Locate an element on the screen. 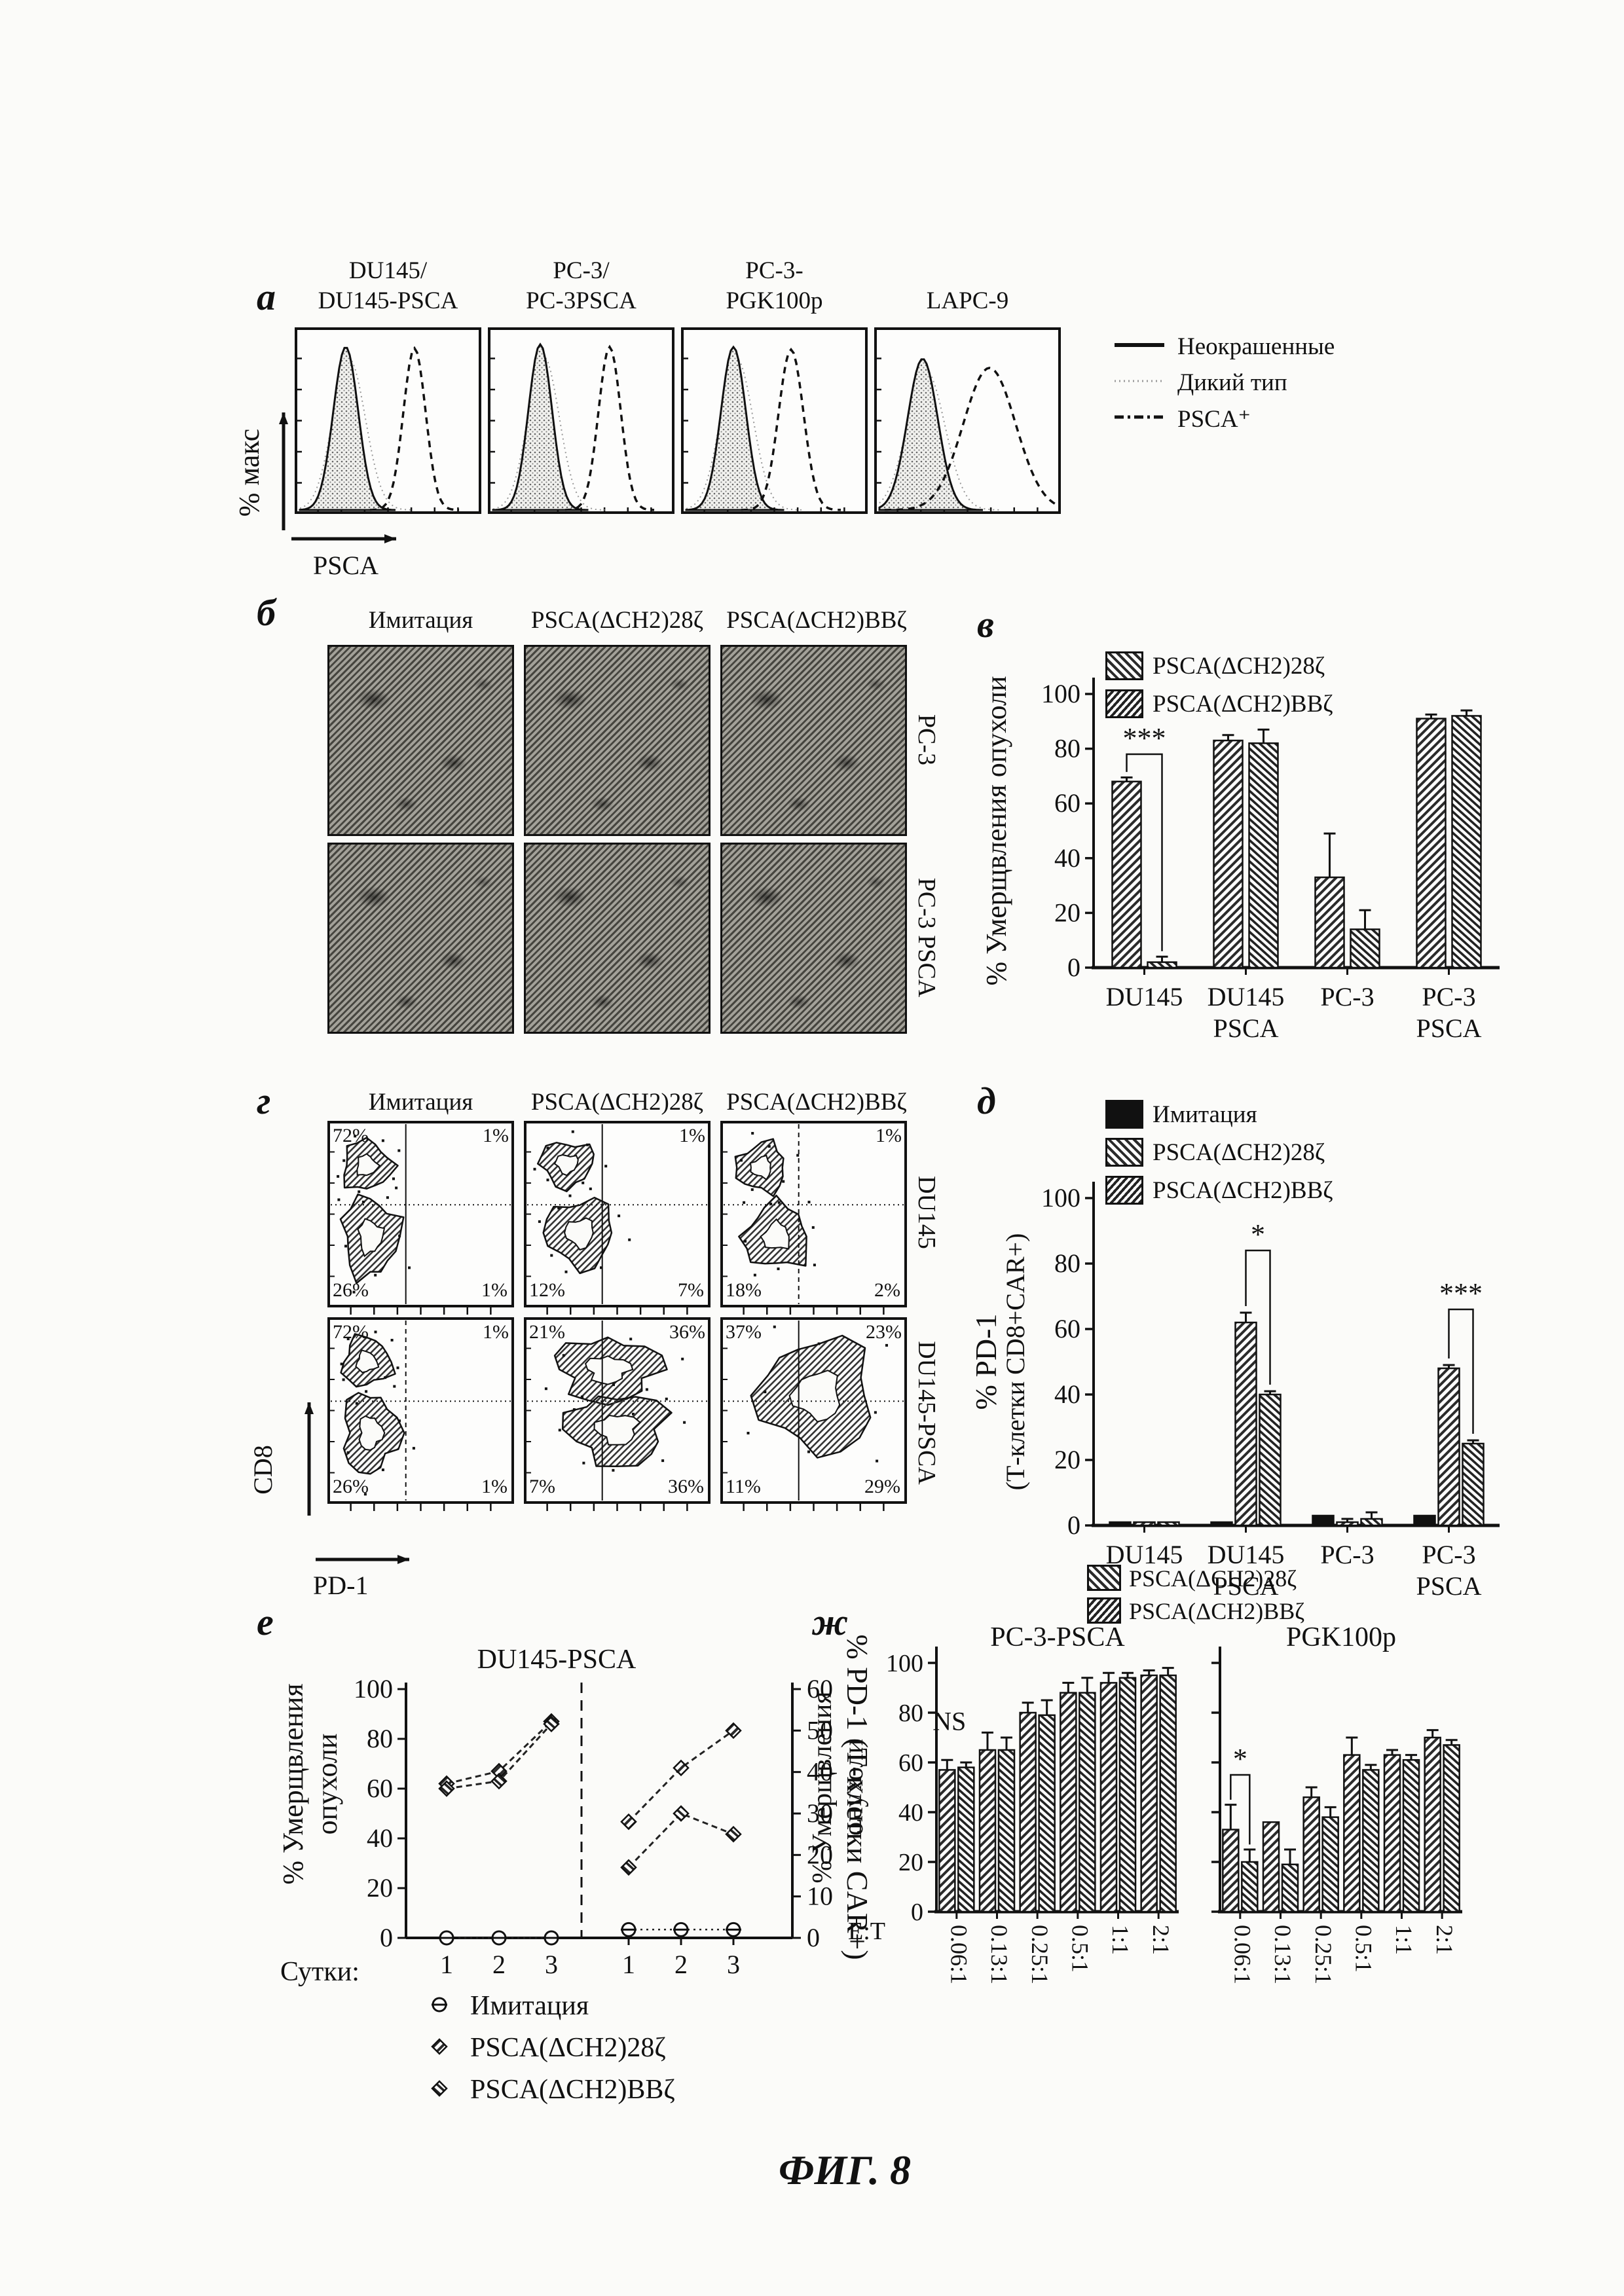 The width and height of the screenshot is (1624, 2296). quadrant-pct: 2% is located at coordinates (887, 1290).